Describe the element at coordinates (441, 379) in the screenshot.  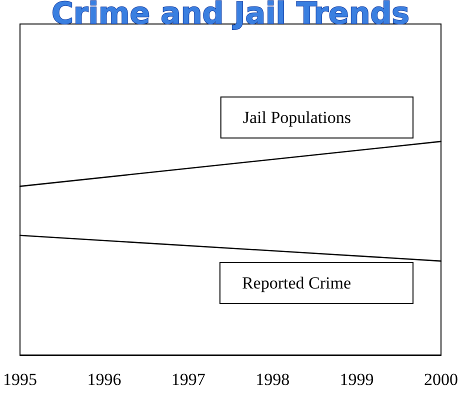
I see `x-tick-label: 2000` at that location.